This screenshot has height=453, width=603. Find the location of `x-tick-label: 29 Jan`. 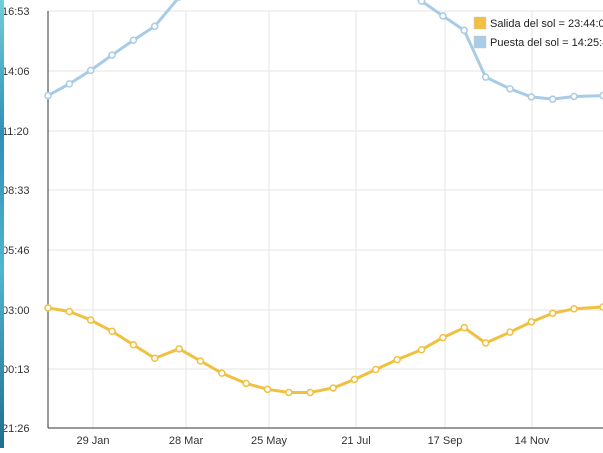

x-tick-label: 29 Jan is located at coordinates (92, 441).